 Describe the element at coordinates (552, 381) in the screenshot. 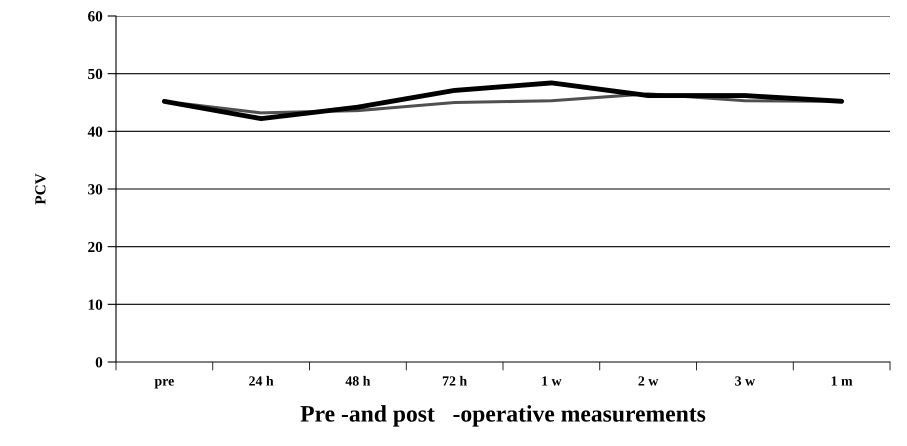

I see `x-tick-label: 1 w` at that location.